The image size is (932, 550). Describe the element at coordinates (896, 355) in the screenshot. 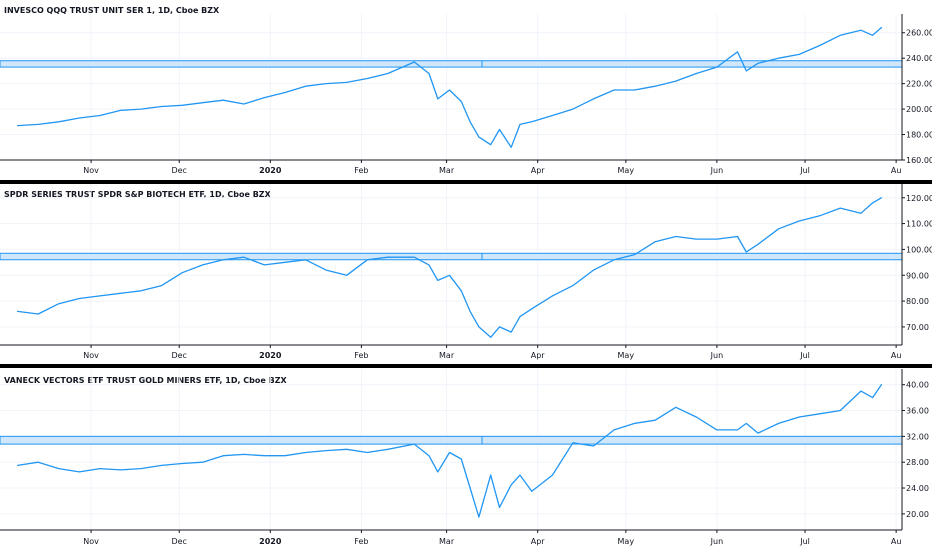

I see `xbi-xtick-label: Au` at that location.